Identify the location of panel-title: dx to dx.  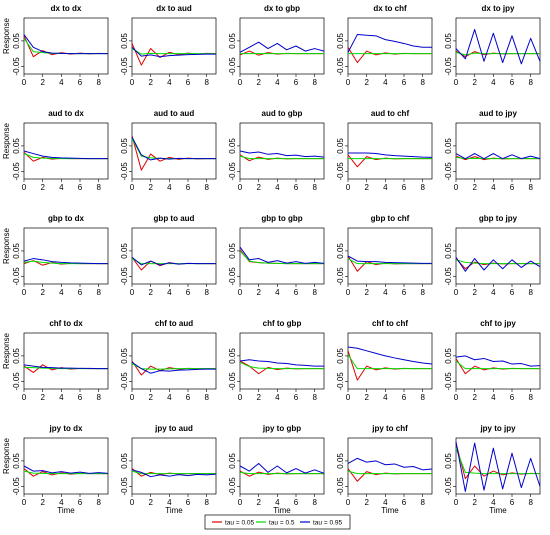
(66, 8).